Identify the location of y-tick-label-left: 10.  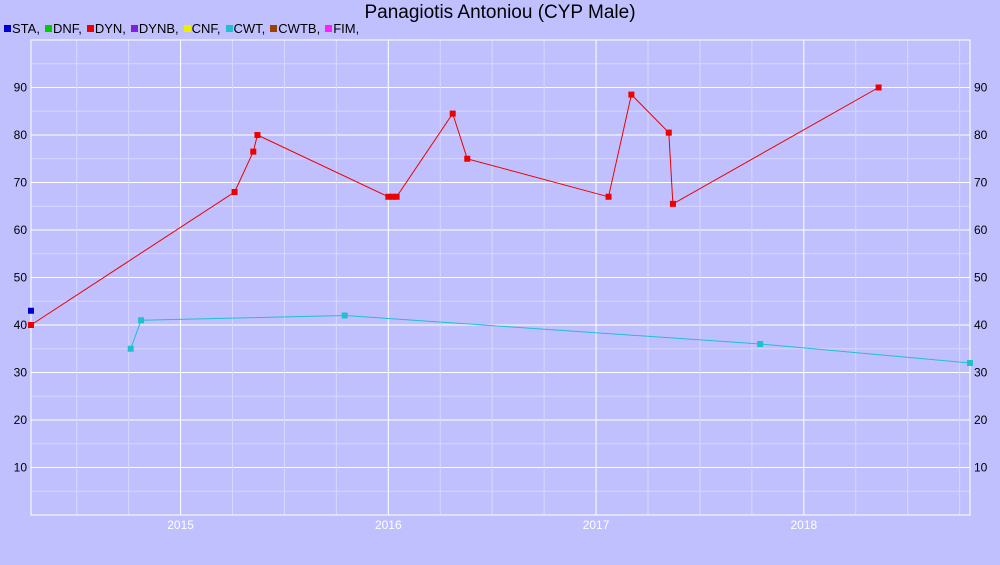
(21, 468).